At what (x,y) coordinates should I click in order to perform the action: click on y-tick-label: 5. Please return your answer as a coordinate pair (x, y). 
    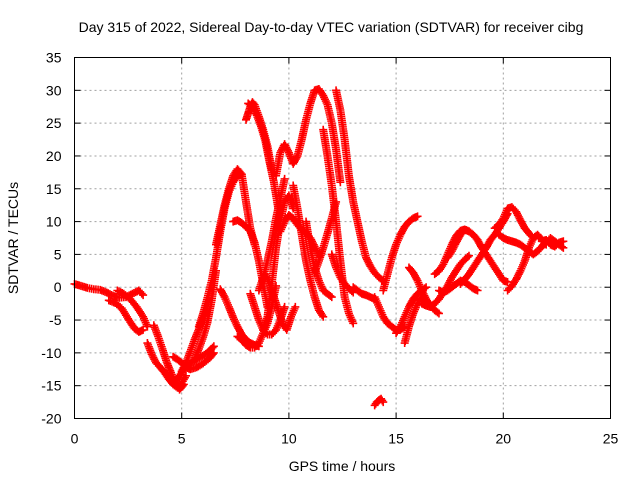
    Looking at the image, I should click on (58, 254).